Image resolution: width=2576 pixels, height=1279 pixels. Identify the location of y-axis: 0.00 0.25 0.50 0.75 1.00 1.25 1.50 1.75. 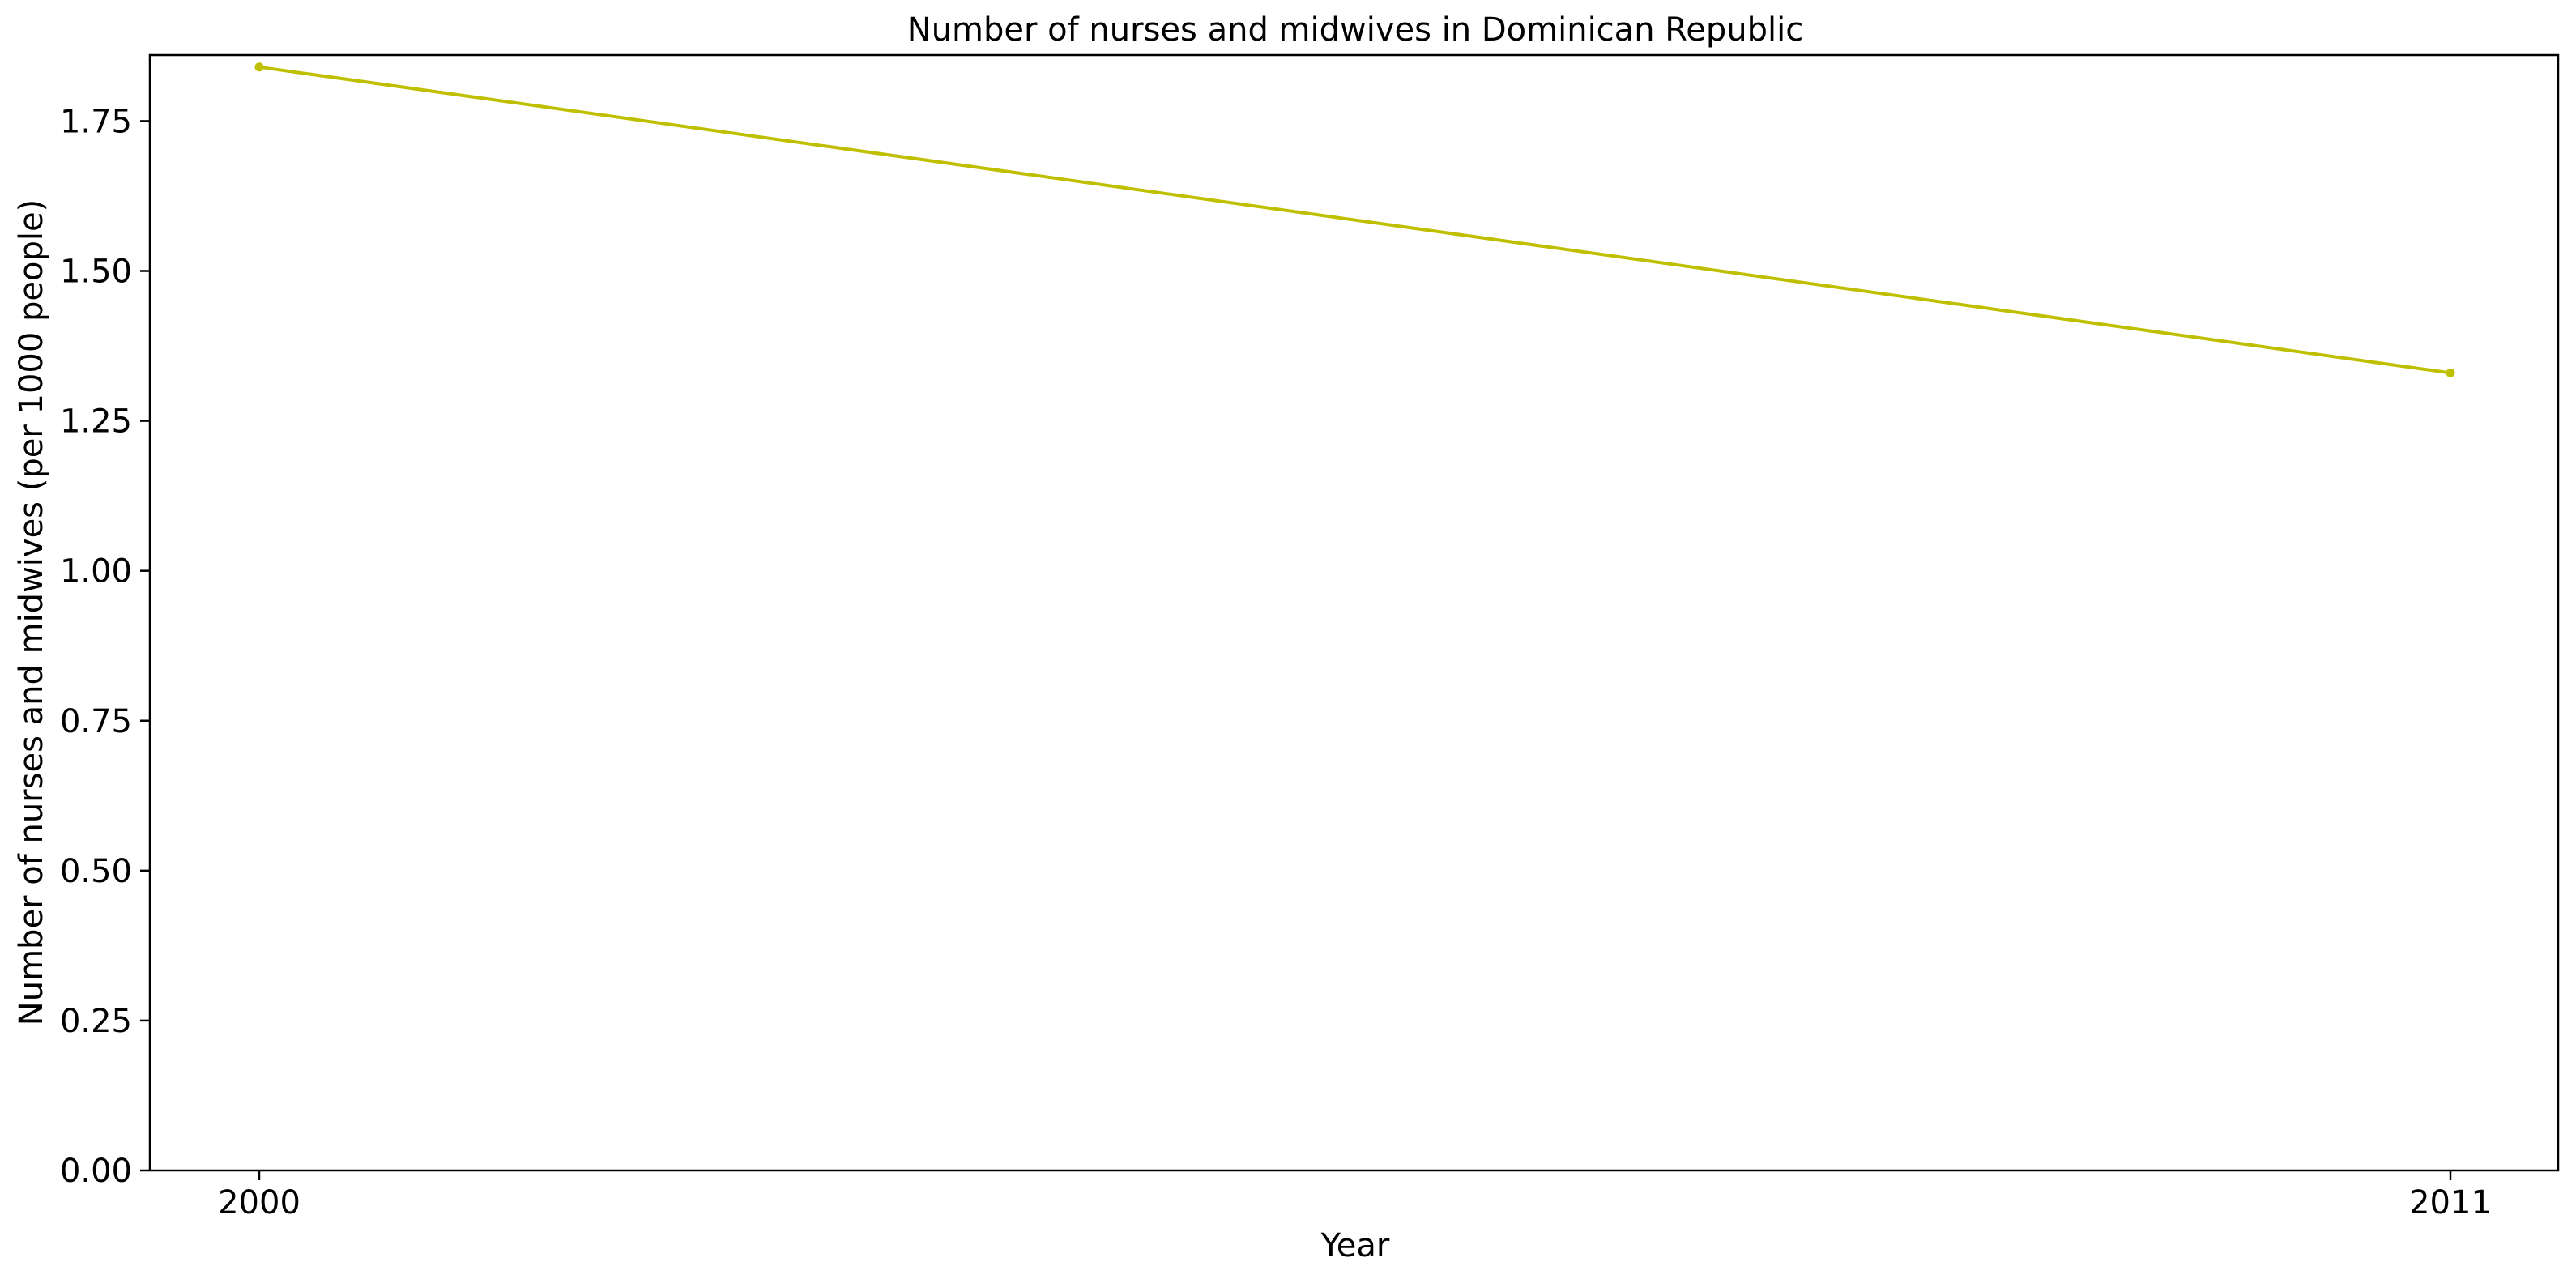
(105, 646).